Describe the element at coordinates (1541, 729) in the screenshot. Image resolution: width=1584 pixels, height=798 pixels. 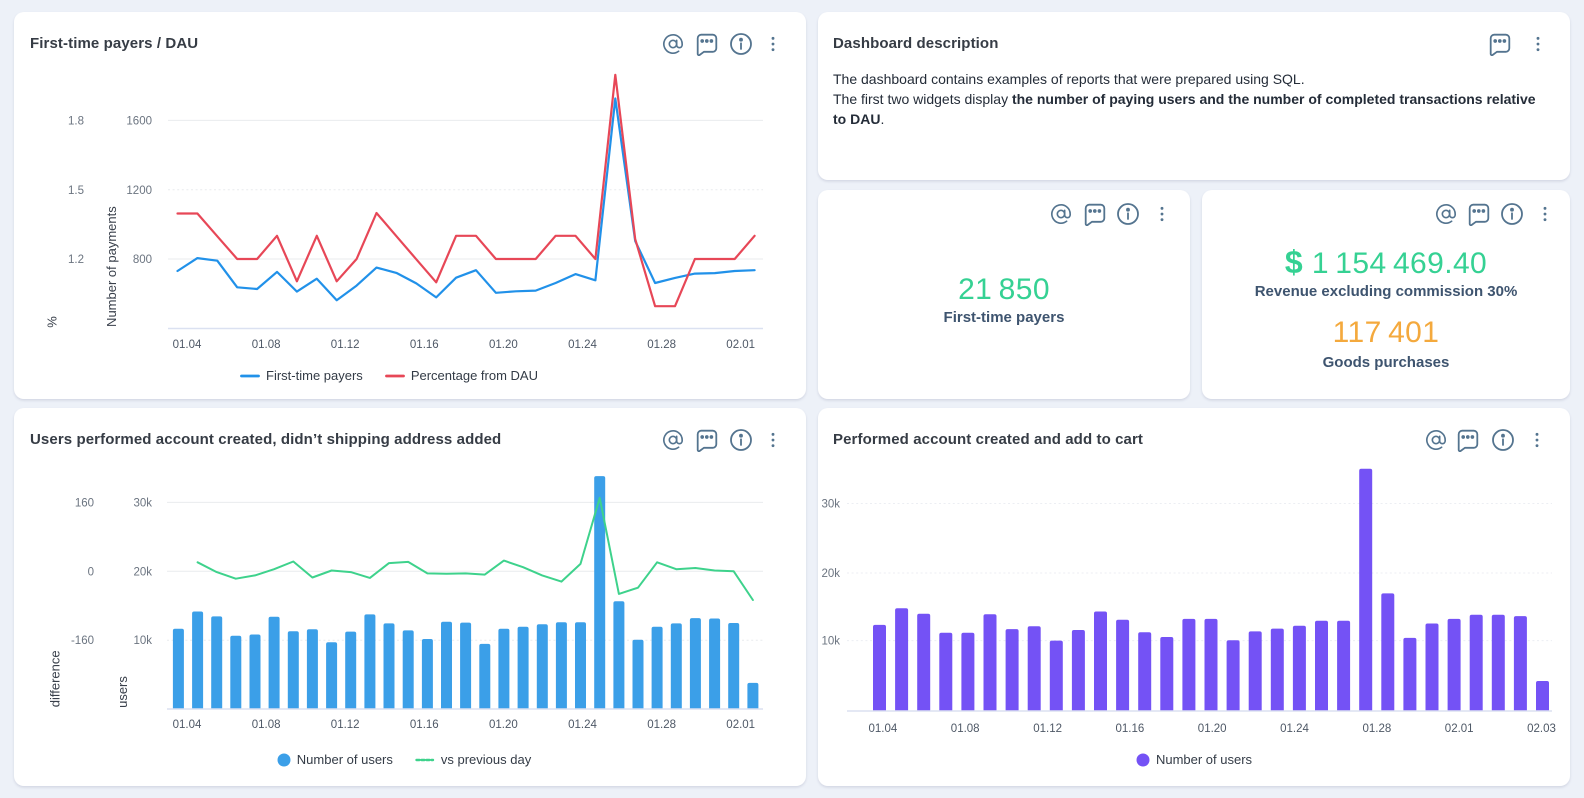
I see `svg-text: 02.03` at that location.